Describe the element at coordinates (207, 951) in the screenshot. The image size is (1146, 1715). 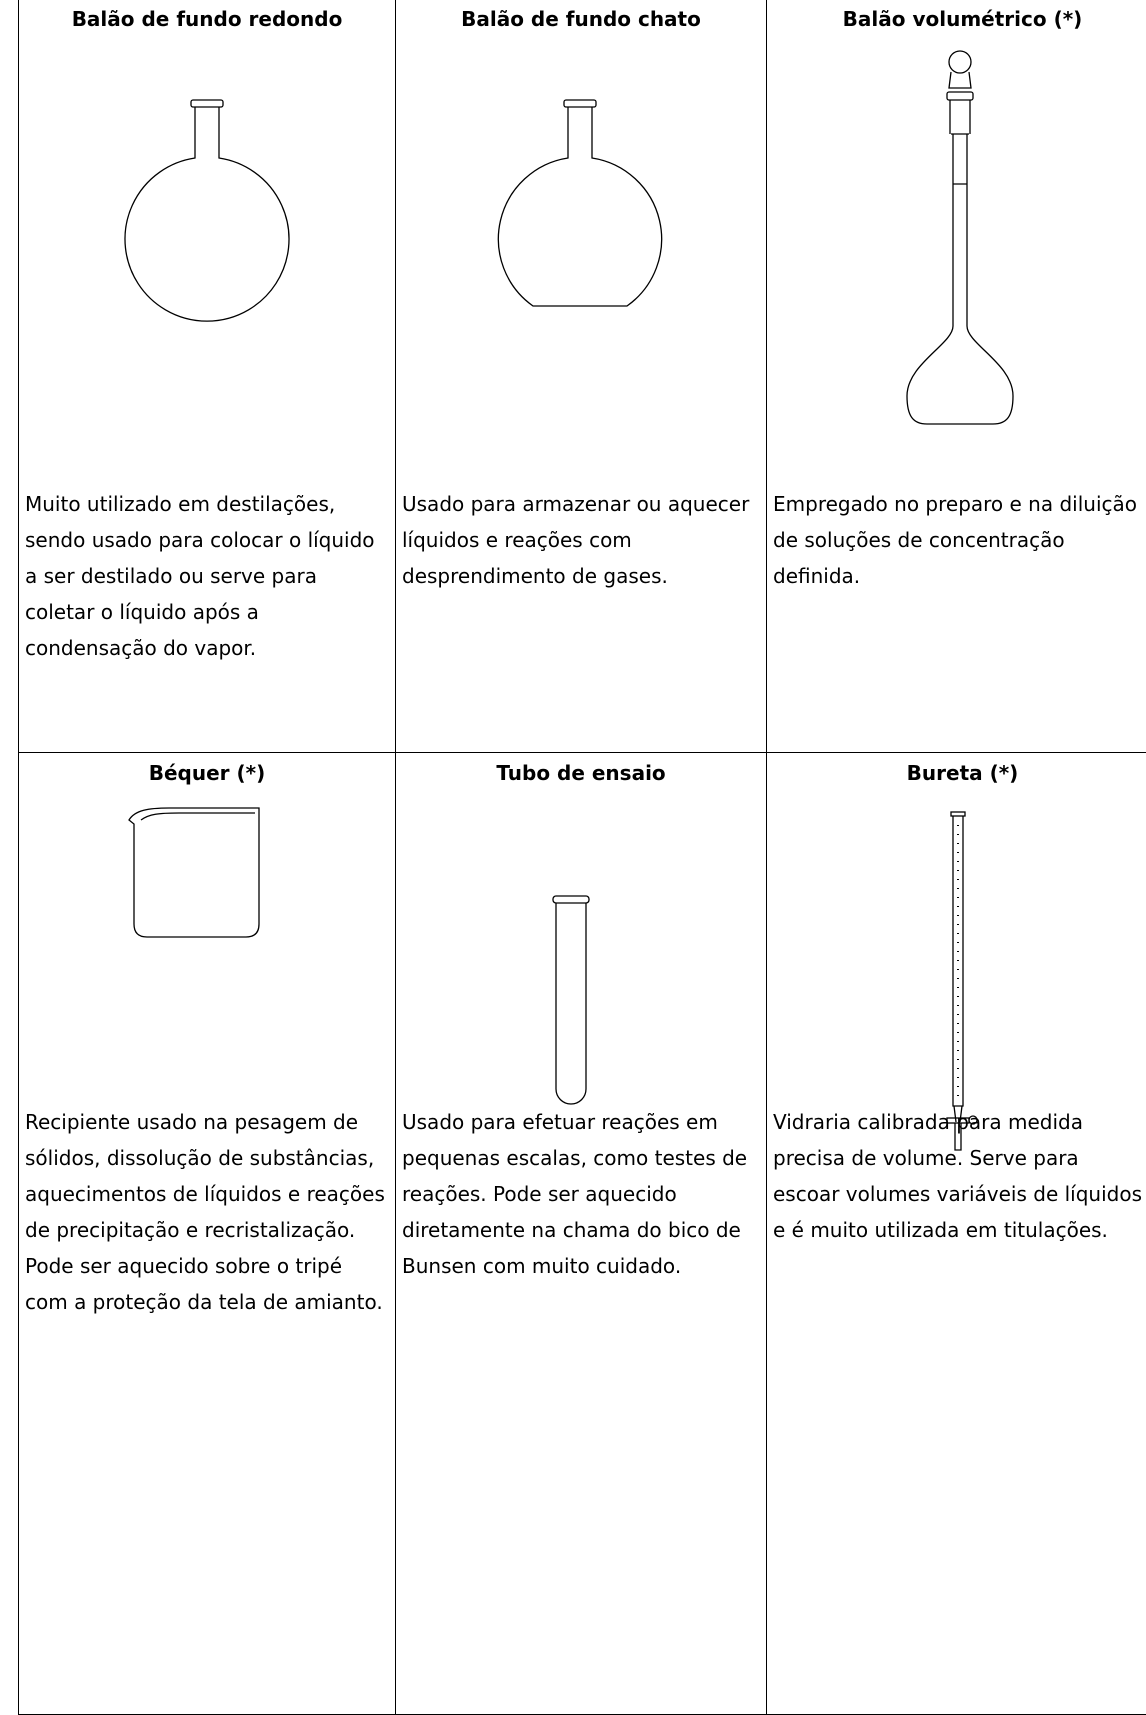
I see `beaker` at that location.